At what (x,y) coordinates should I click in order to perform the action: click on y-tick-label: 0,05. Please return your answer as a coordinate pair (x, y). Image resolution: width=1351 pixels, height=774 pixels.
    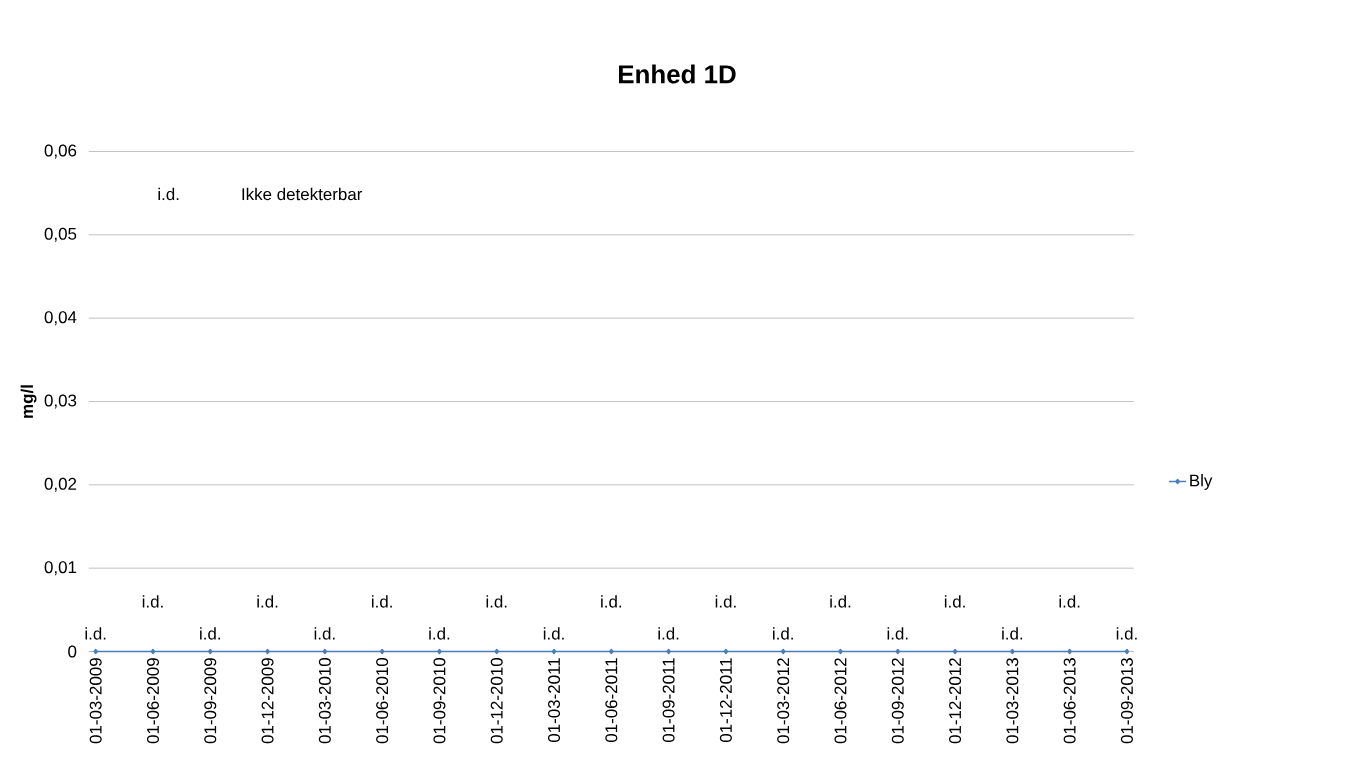
    Looking at the image, I should click on (60, 234).